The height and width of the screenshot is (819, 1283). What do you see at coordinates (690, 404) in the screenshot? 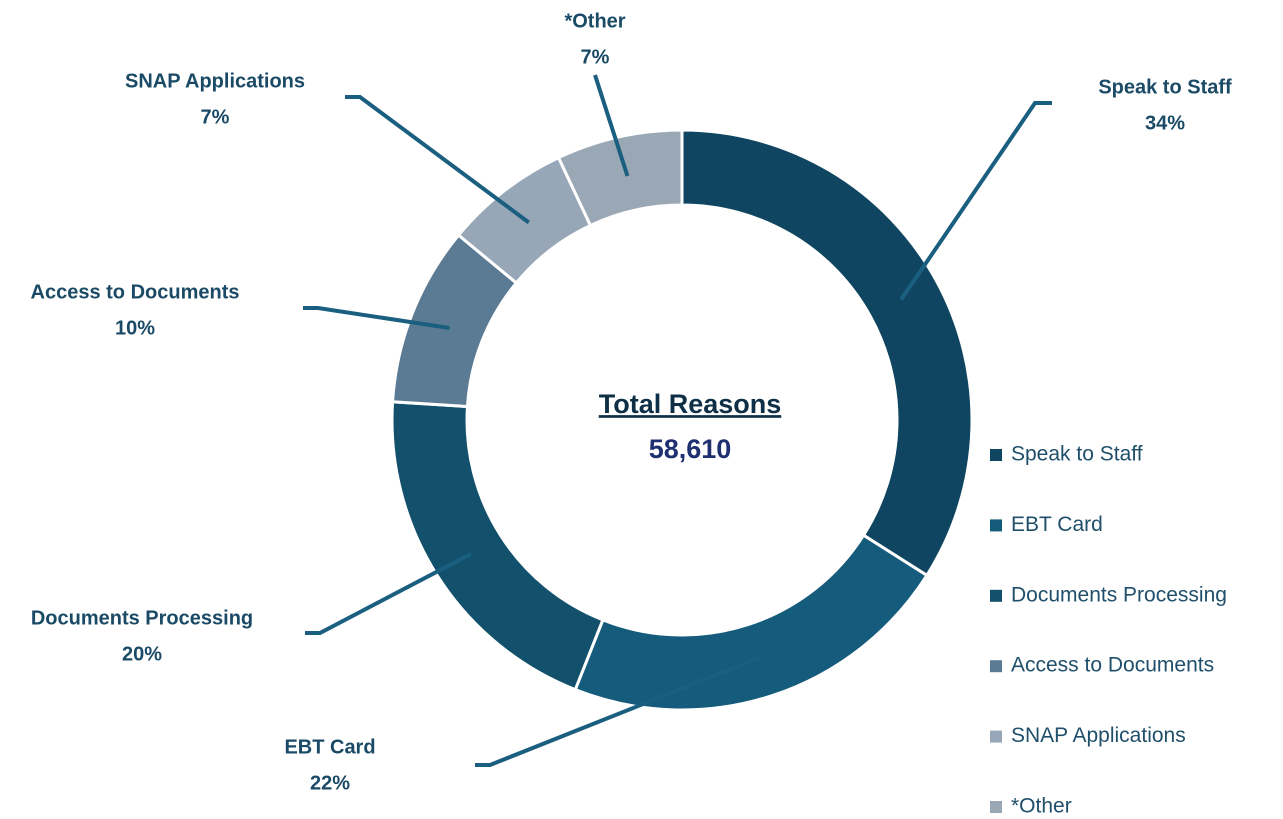
I see `center-title: Total Reasons` at bounding box center [690, 404].